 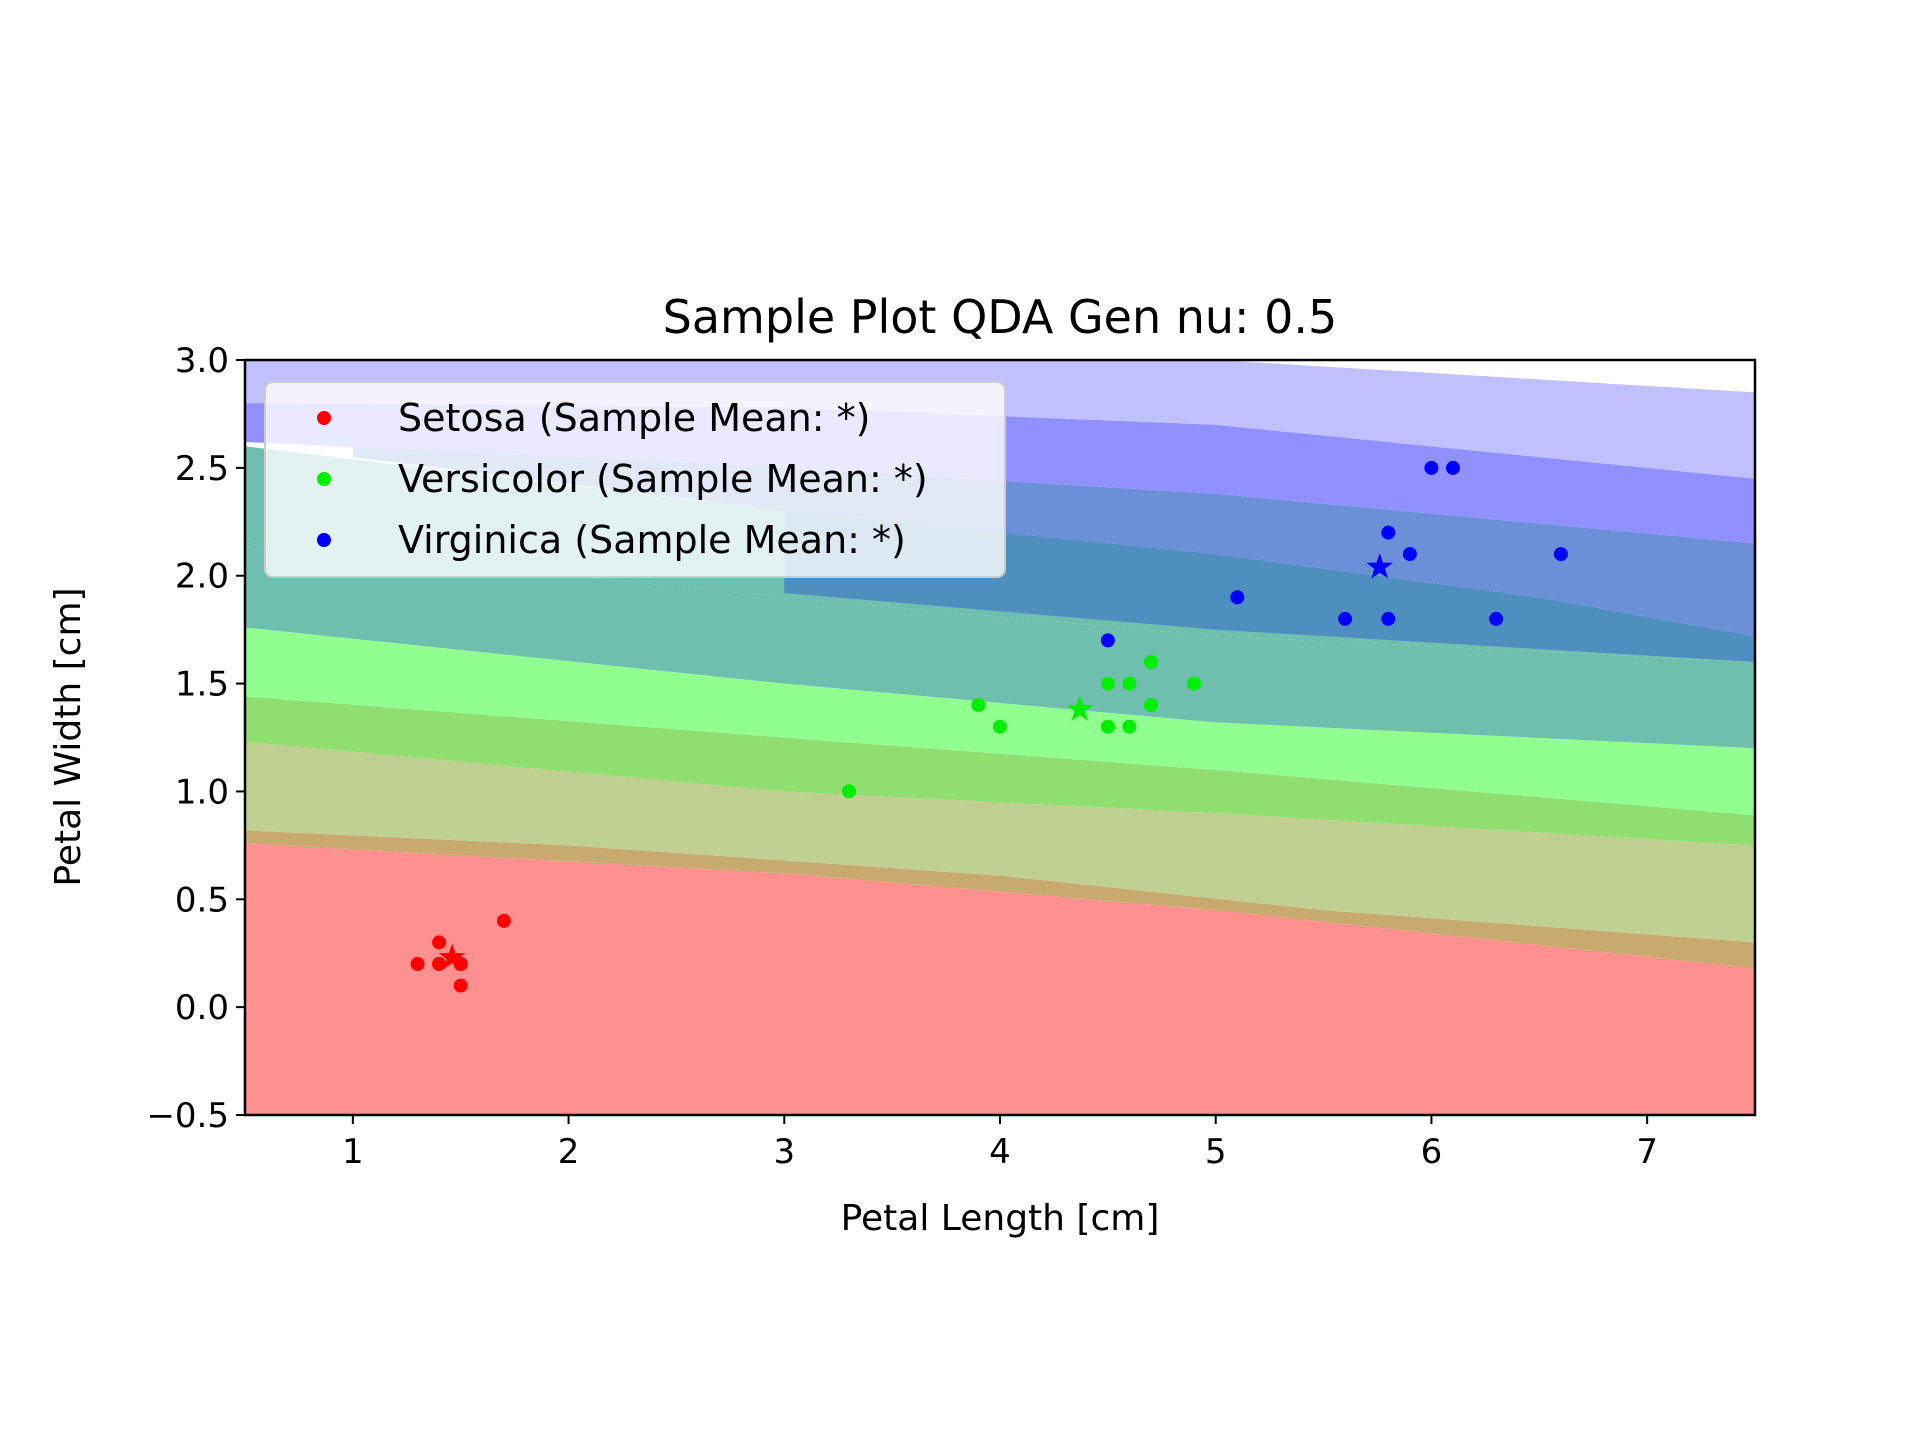 What do you see at coordinates (1000, 317) in the screenshot?
I see `chart-title: Sample Plot QDA Gen nu: 0.5` at bounding box center [1000, 317].